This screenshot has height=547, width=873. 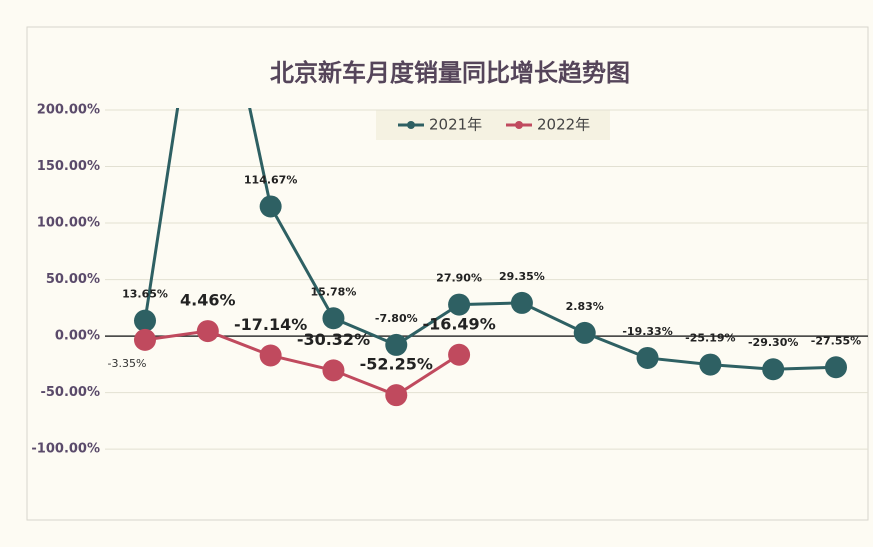 What do you see at coordinates (836, 340) in the screenshot?
I see `data-label: -27.55%` at bounding box center [836, 340].